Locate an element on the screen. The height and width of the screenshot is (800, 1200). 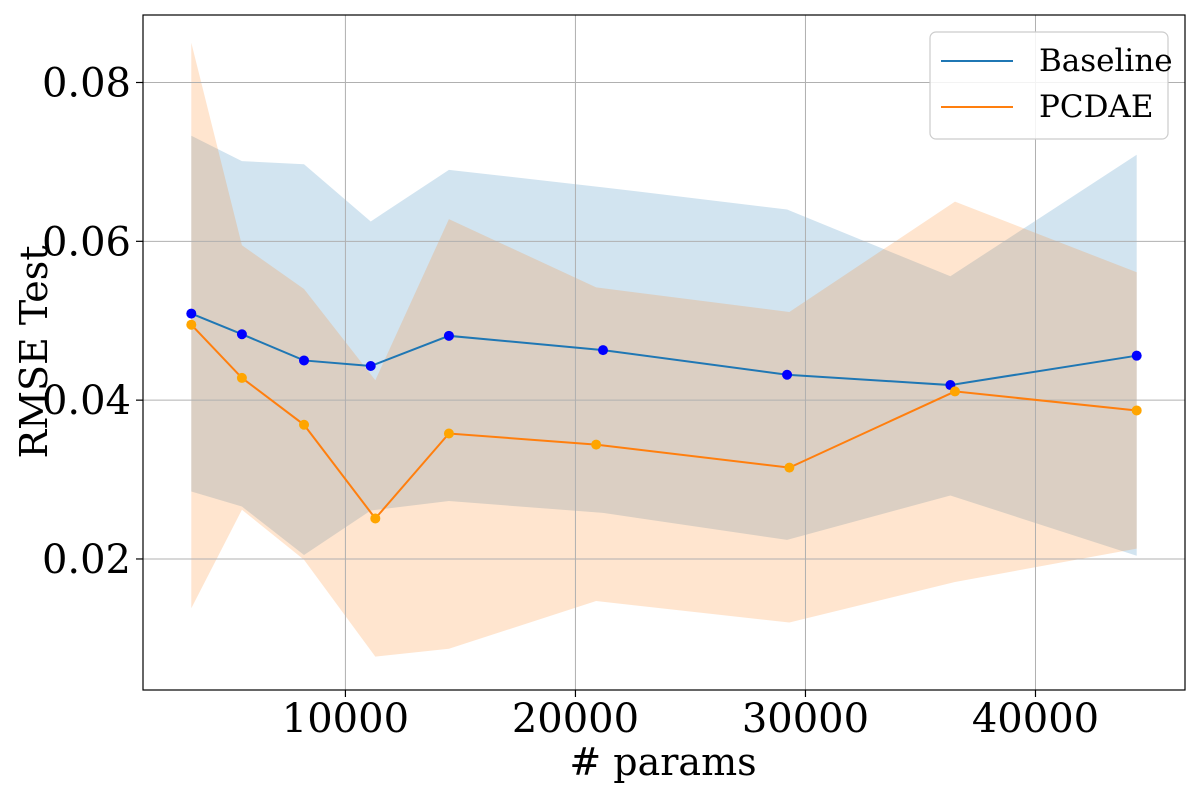
y-tick-label: 0.06 is located at coordinates (86, 242).